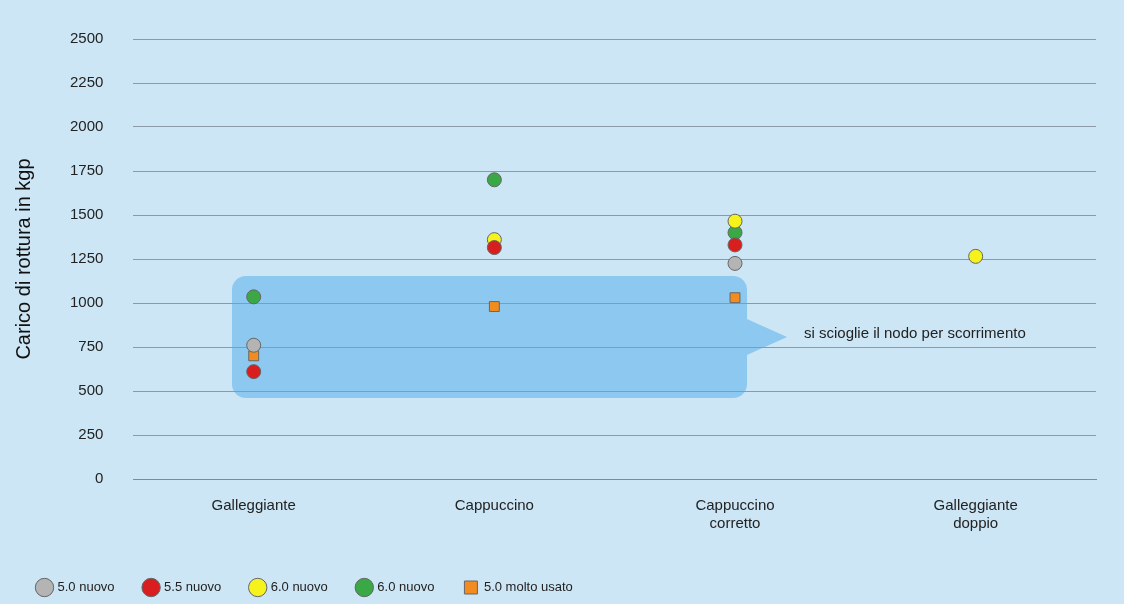 This screenshot has height=604, width=1124. I want to click on y-tick-label: 1250, so click(86, 258).